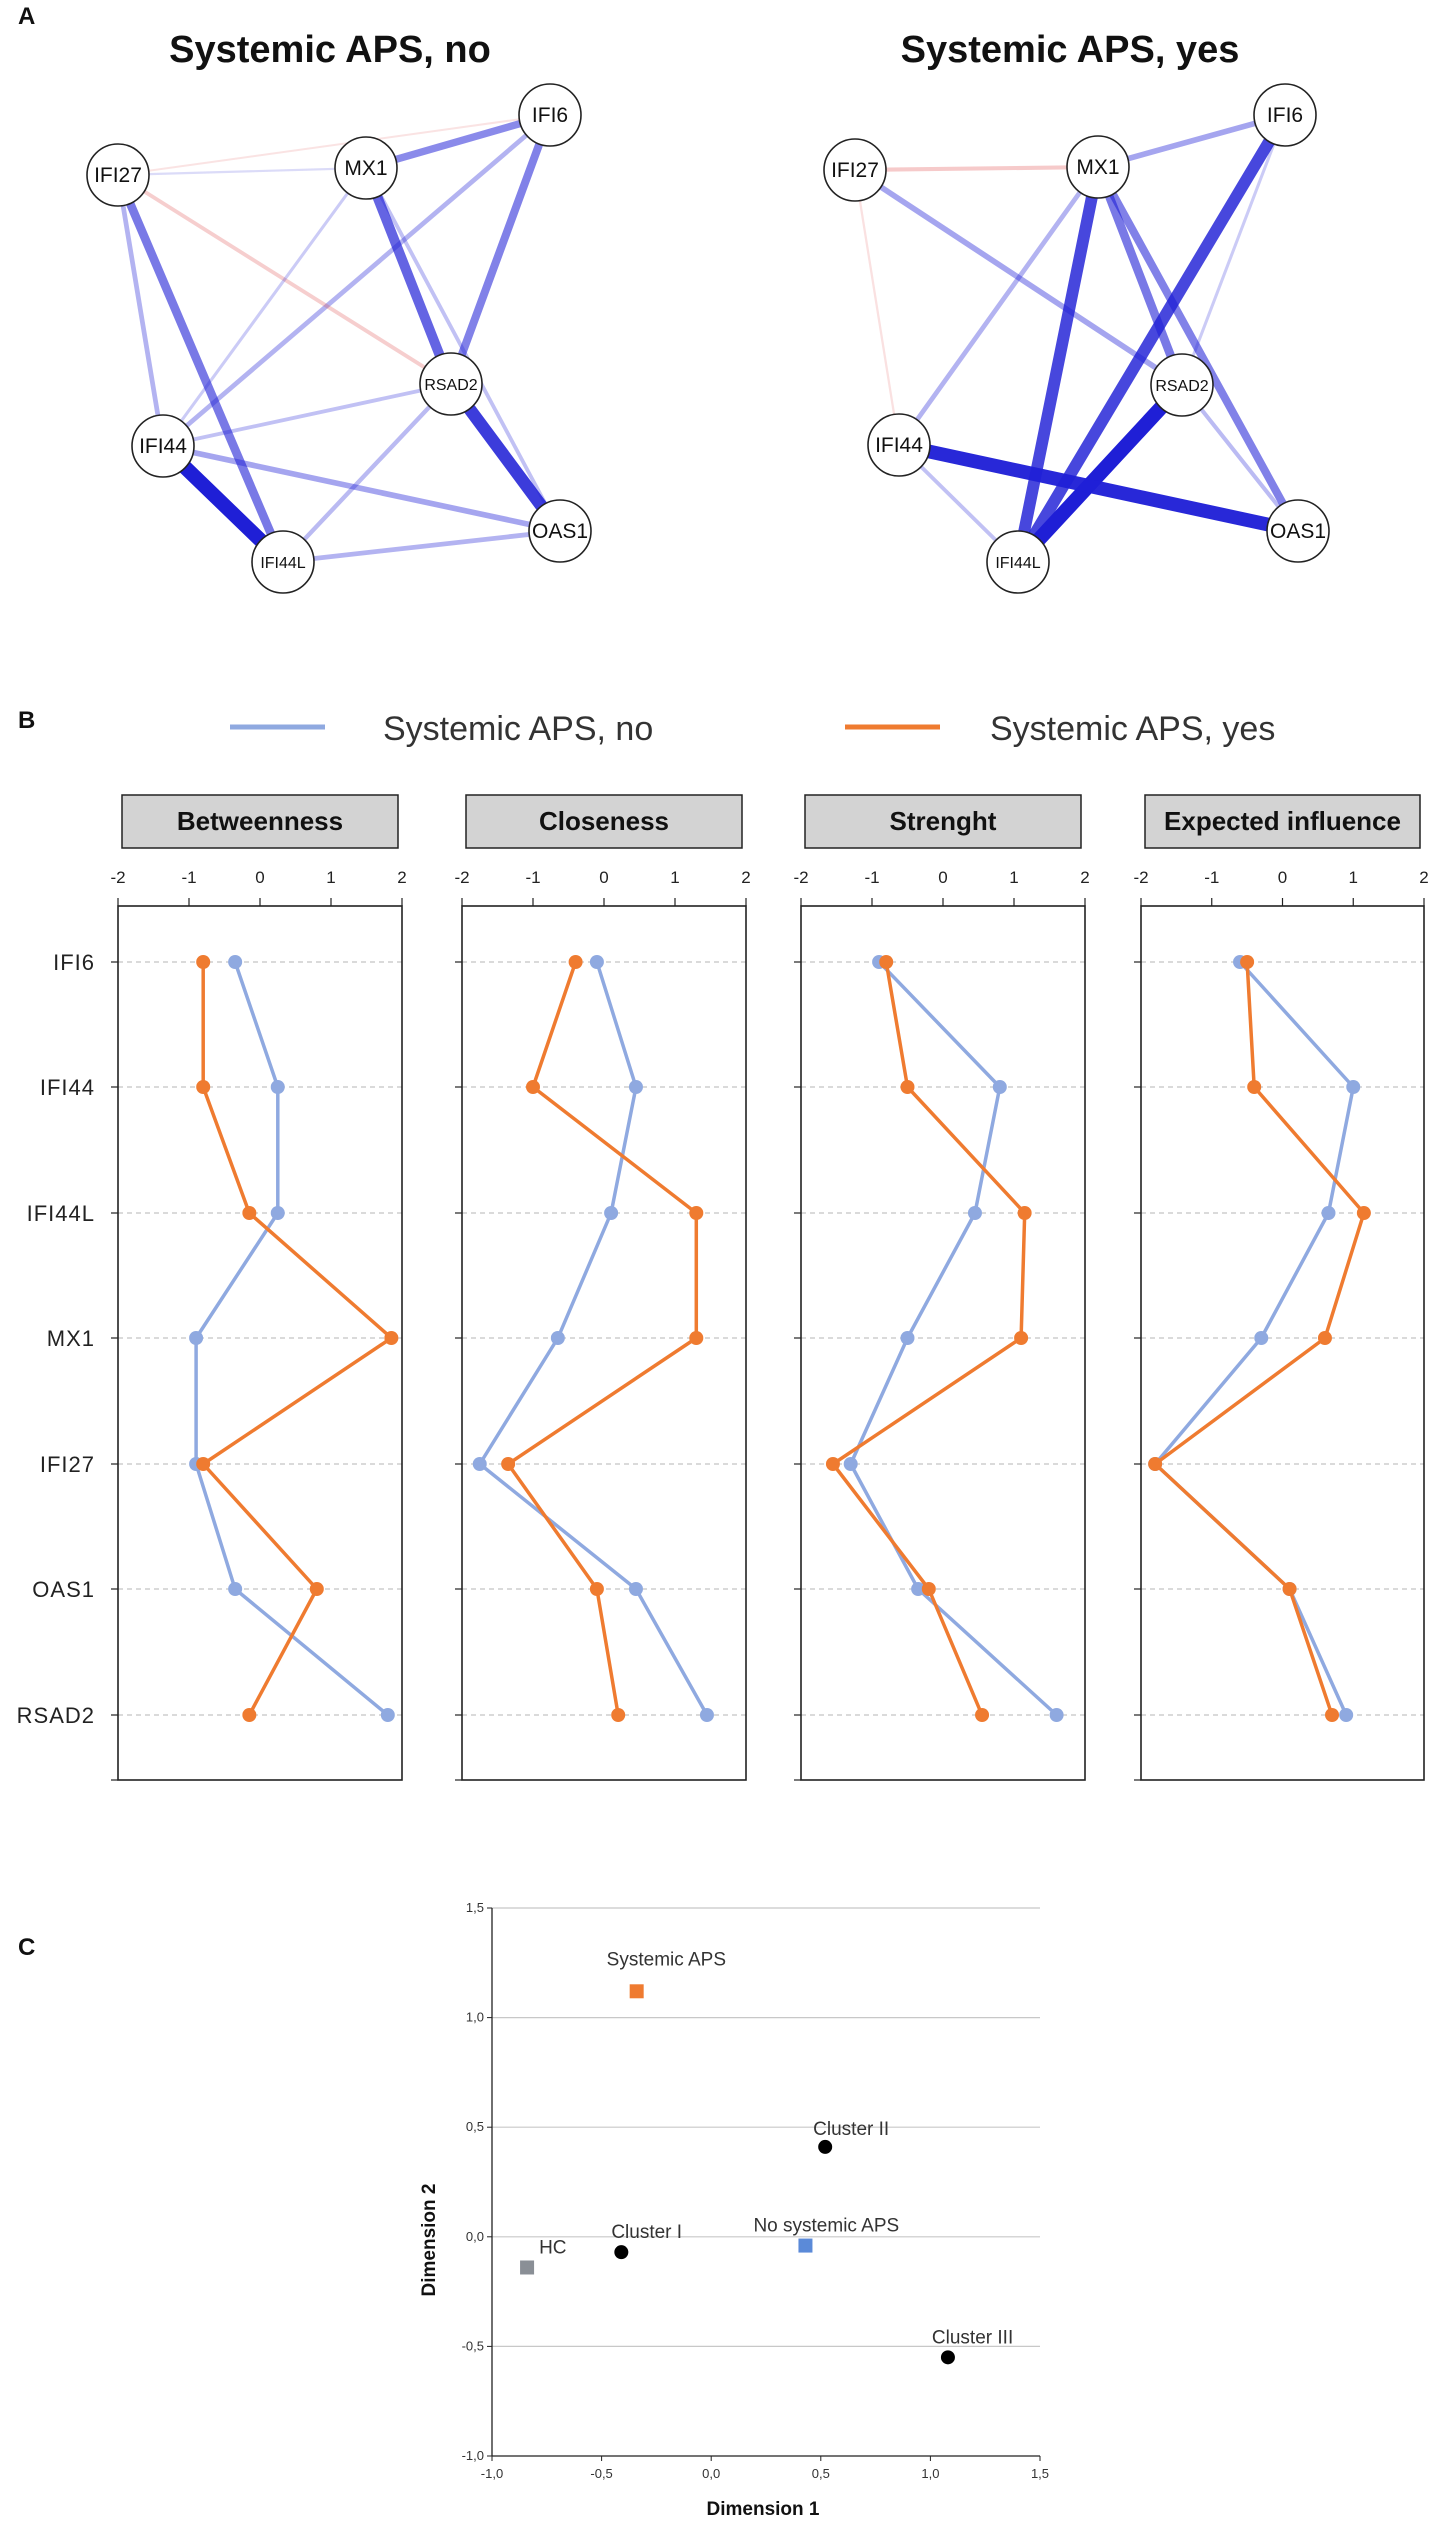 This screenshot has height=2526, width=1435. I want to click on category-labels: IFI6 IFI44 IFI44L MX1 IFI27 OAS1 RSAD2, so click(55, 1339).